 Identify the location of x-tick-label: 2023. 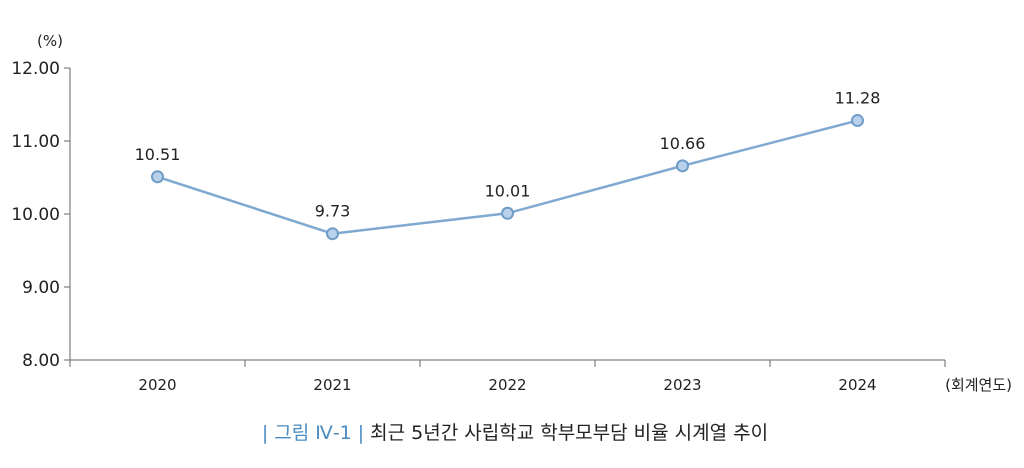
(682, 385).